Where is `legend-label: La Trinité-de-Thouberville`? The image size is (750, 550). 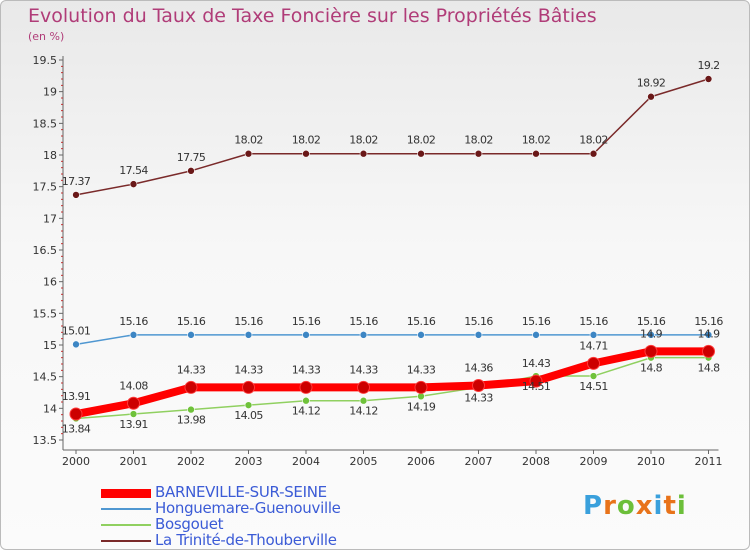 legend-label: La Trinité-de-Thouberville is located at coordinates (246, 540).